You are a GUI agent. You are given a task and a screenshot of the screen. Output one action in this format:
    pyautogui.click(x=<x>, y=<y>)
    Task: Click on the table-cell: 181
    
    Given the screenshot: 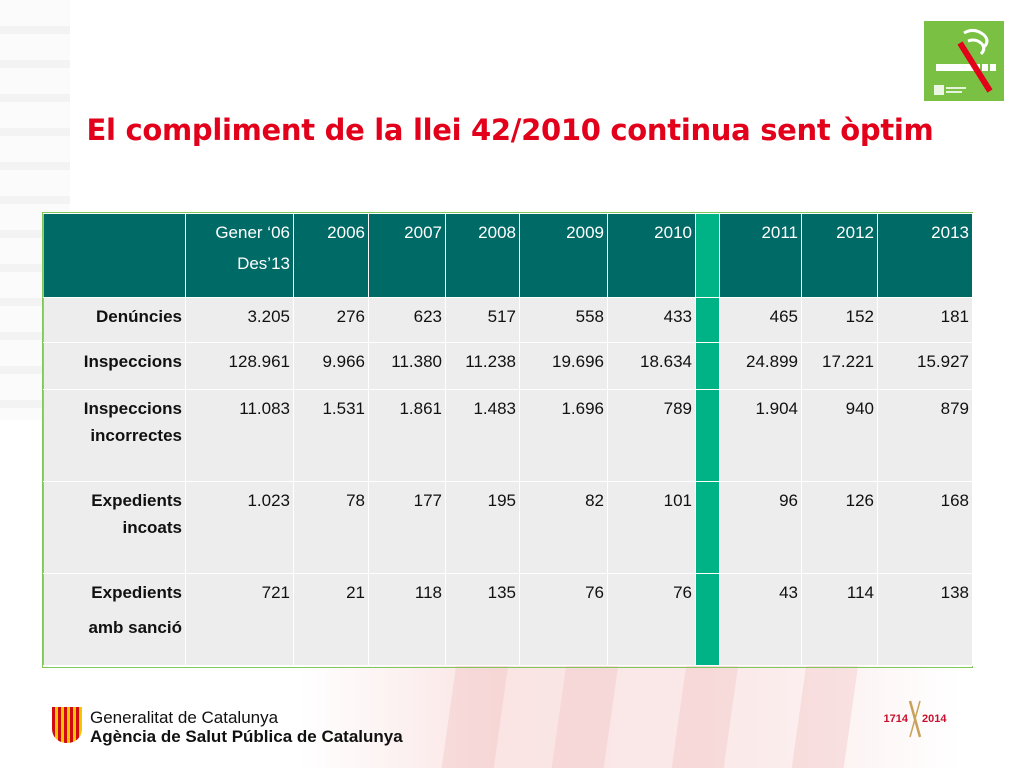 What is the action you would take?
    pyautogui.click(x=925, y=320)
    